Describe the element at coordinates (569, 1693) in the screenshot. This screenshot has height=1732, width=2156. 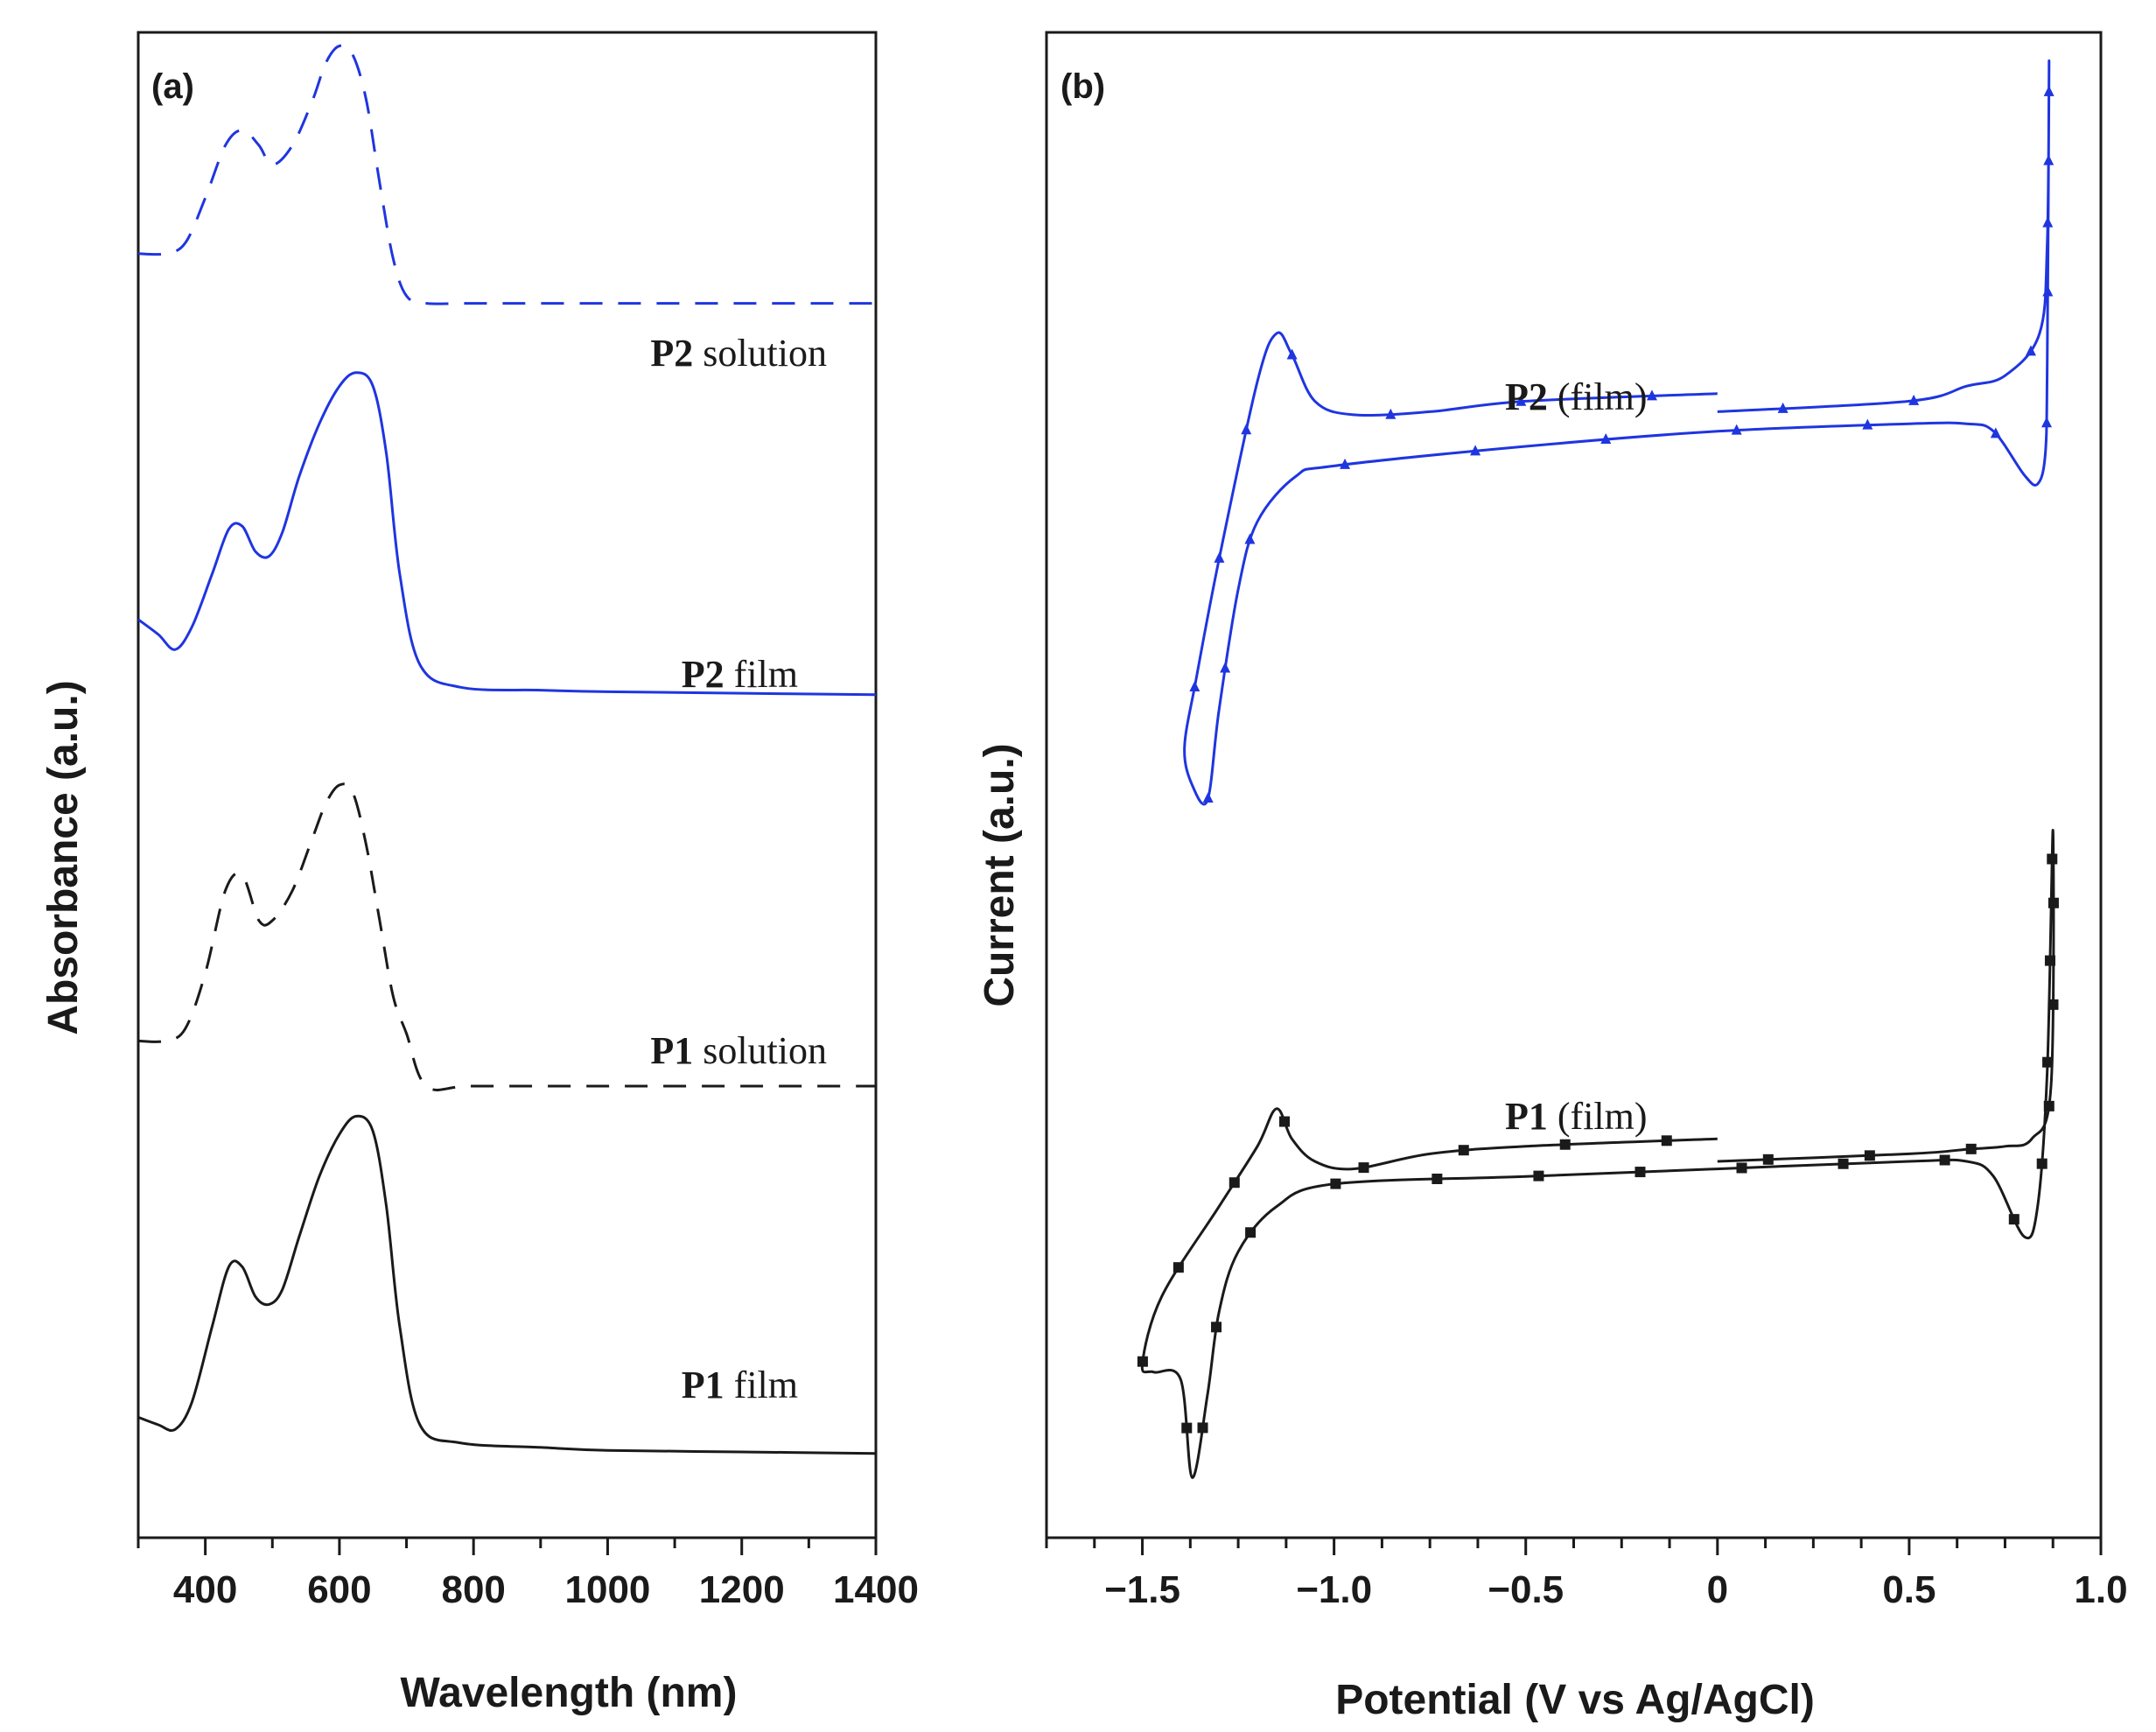
I see `x-axis-label-a: Wavelength (nm)` at that location.